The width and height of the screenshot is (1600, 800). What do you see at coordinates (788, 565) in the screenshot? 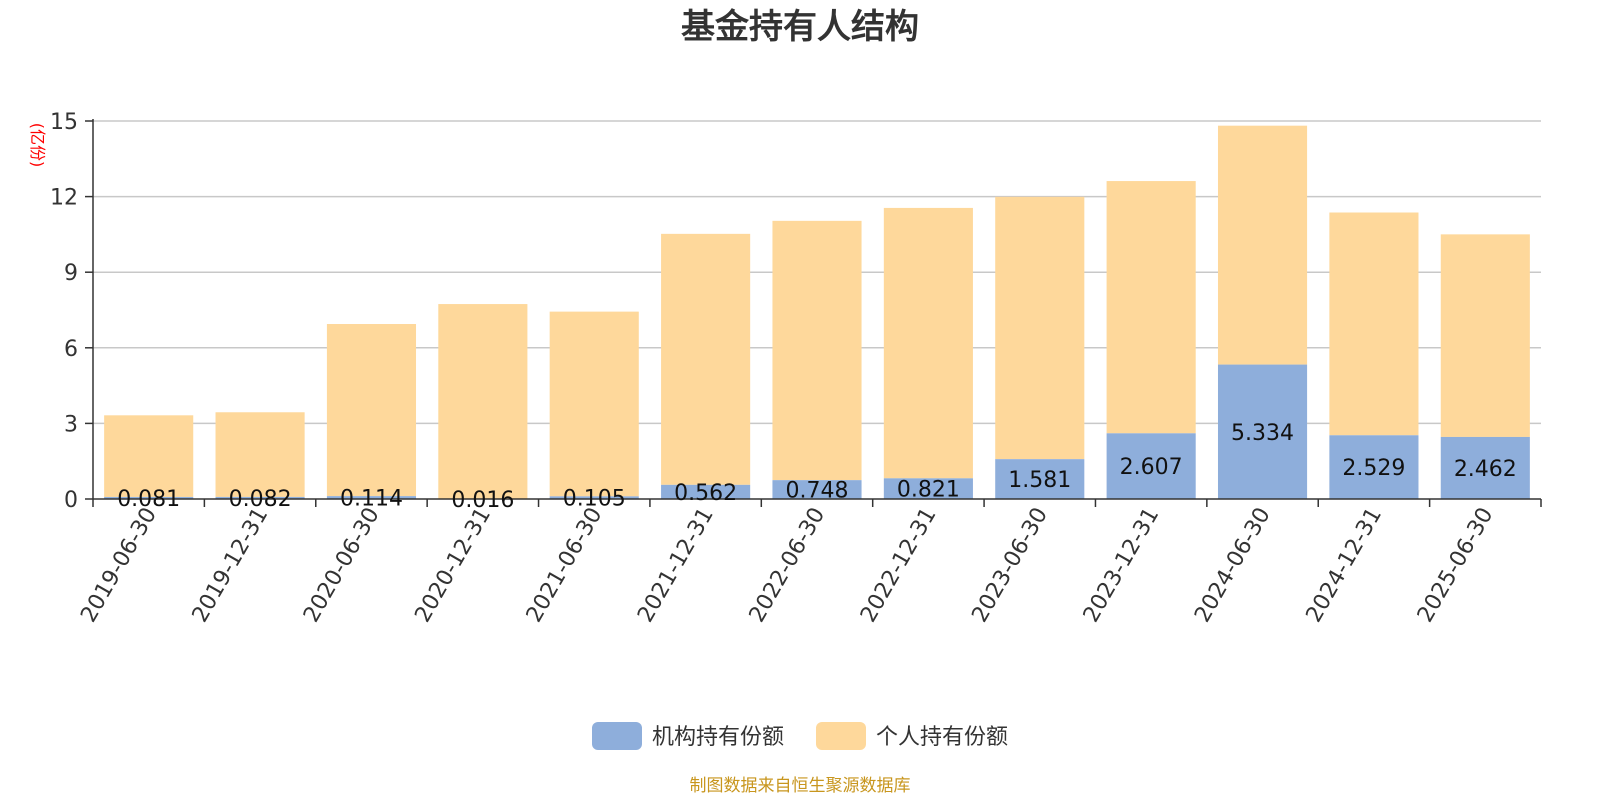
I see `x-tick-label: 2022-06-30` at bounding box center [788, 565].